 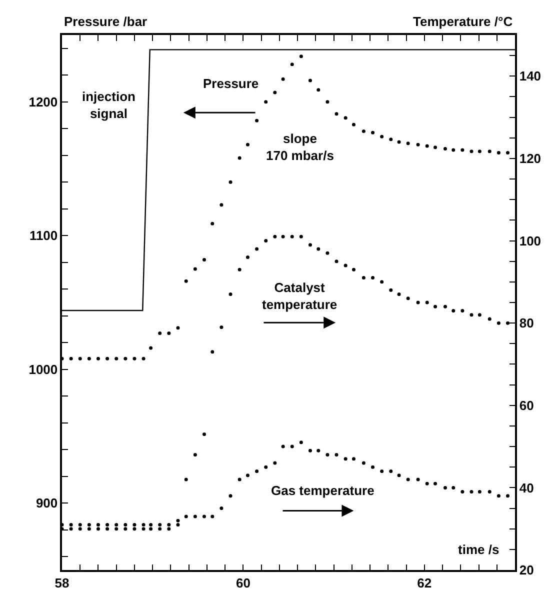 I want to click on annotation: Pressure, so click(x=231, y=83).